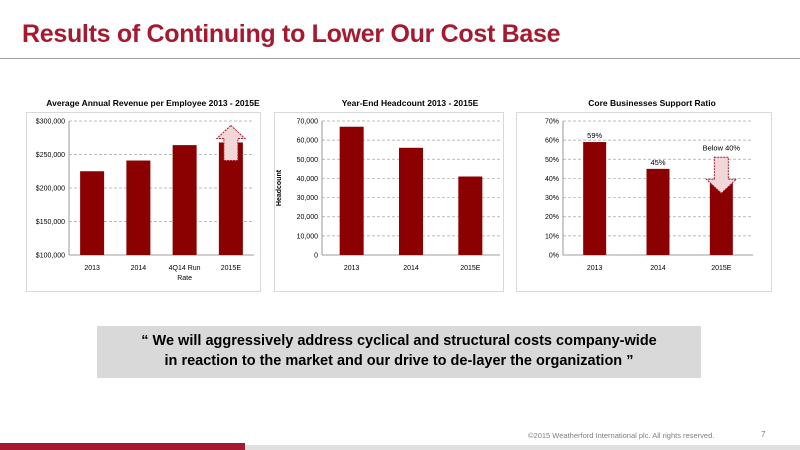  Describe the element at coordinates (552, 122) in the screenshot. I see `y-tick-label: 70%` at that location.